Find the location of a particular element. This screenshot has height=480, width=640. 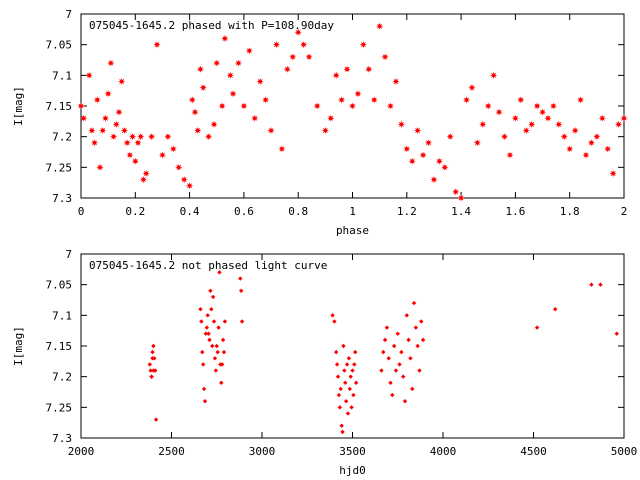

x-tick-label: 0.6 is located at coordinates (244, 211).